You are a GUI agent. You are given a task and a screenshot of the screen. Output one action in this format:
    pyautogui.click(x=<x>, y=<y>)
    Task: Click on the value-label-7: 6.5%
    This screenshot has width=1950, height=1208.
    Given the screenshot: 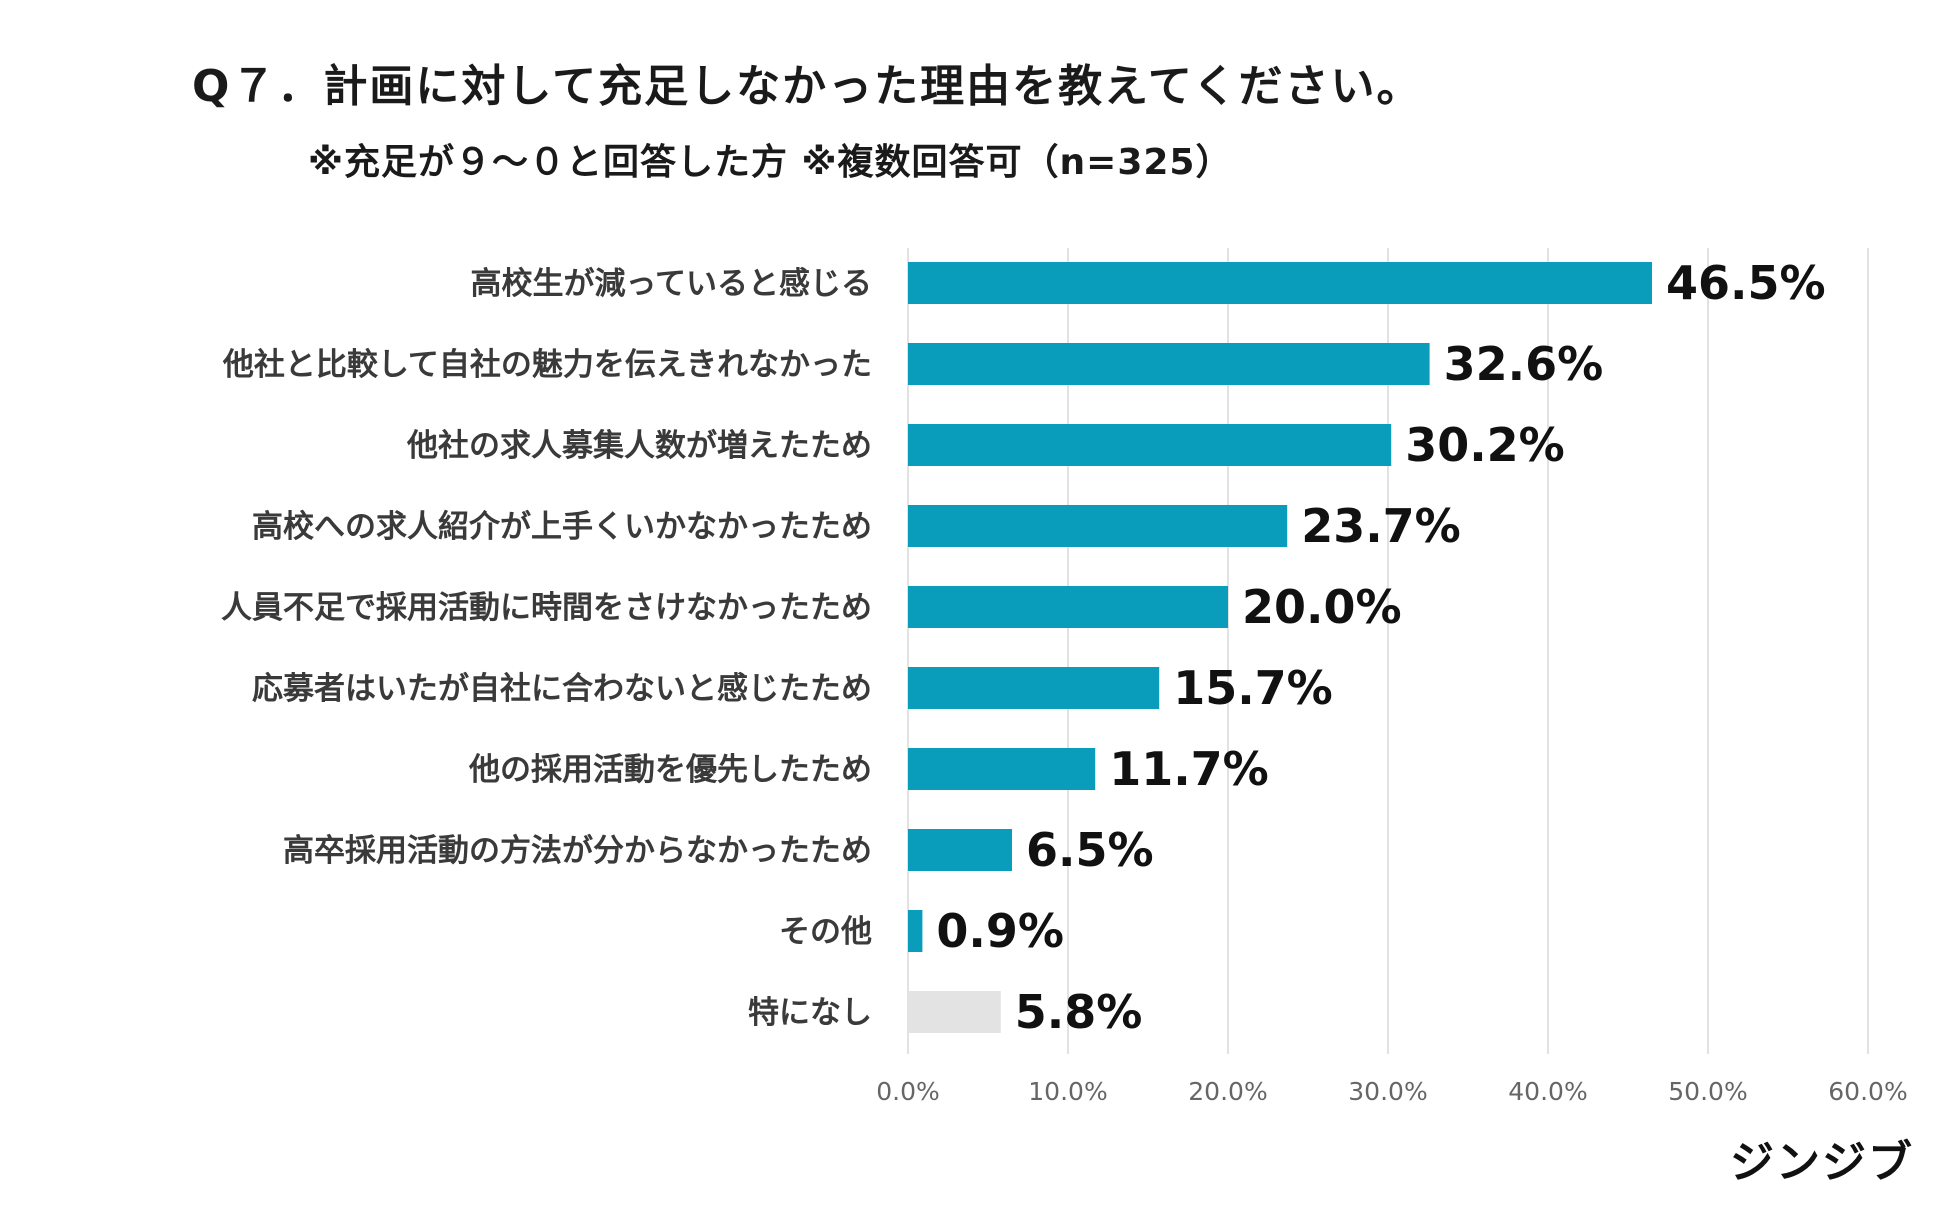 What is the action you would take?
    pyautogui.click(x=1090, y=850)
    